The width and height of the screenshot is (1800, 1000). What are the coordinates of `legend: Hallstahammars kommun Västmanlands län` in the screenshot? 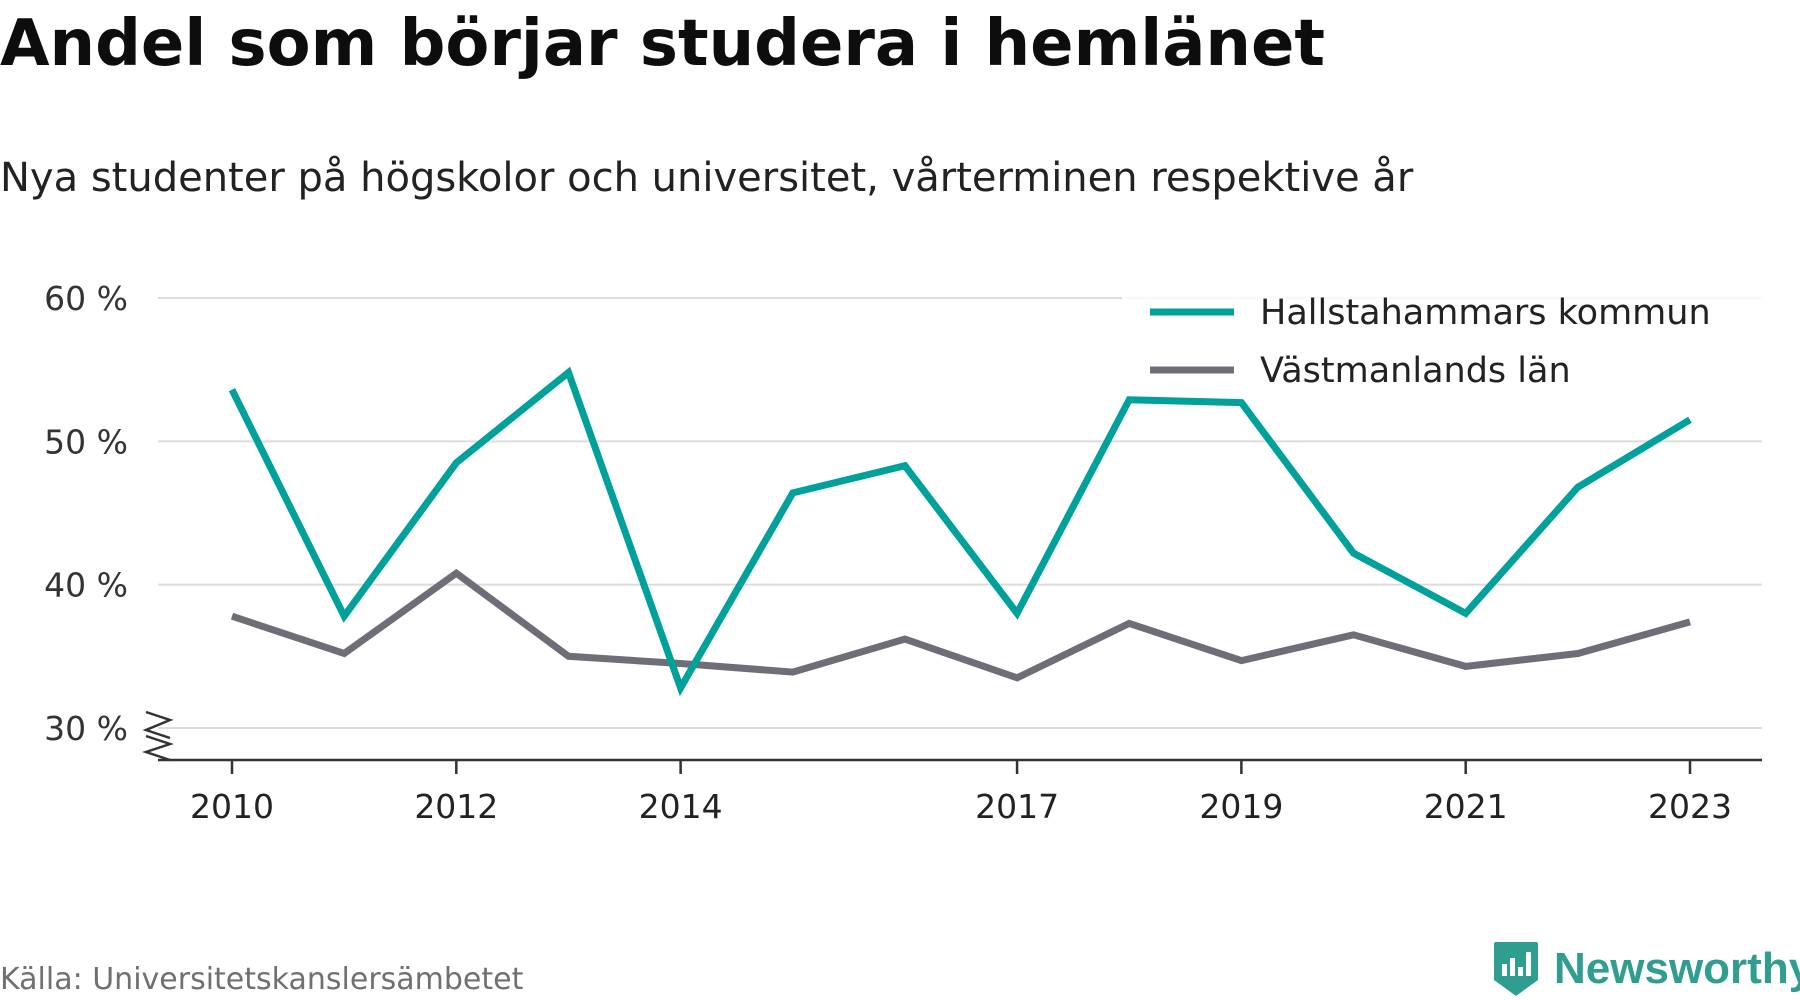 It's located at (1442, 336).